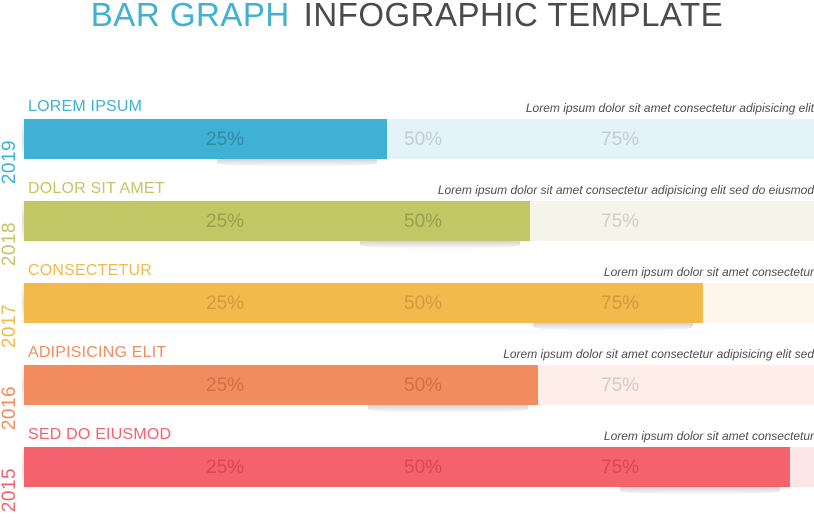 This screenshot has height=522, width=814. Describe the element at coordinates (513, 16) in the screenshot. I see `title-part-infographic: INFOGRAPHIC TEMPLATE` at that location.